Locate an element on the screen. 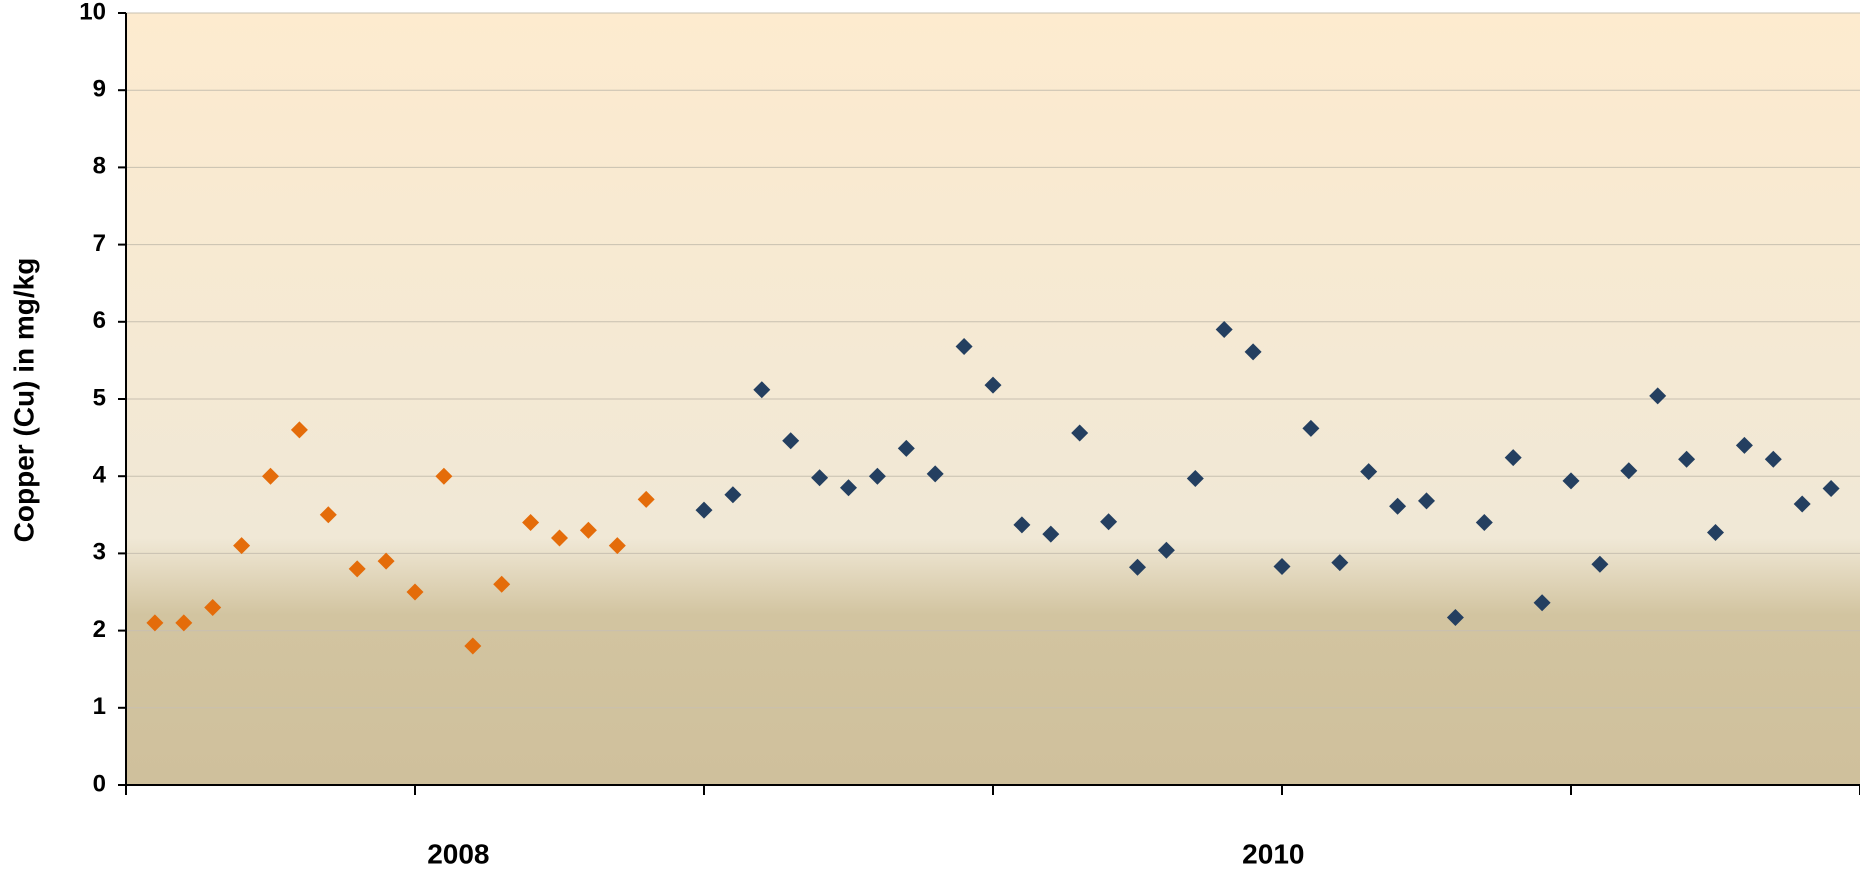 This screenshot has width=1860, height=874. y-tick-label: 4 is located at coordinates (100, 475).